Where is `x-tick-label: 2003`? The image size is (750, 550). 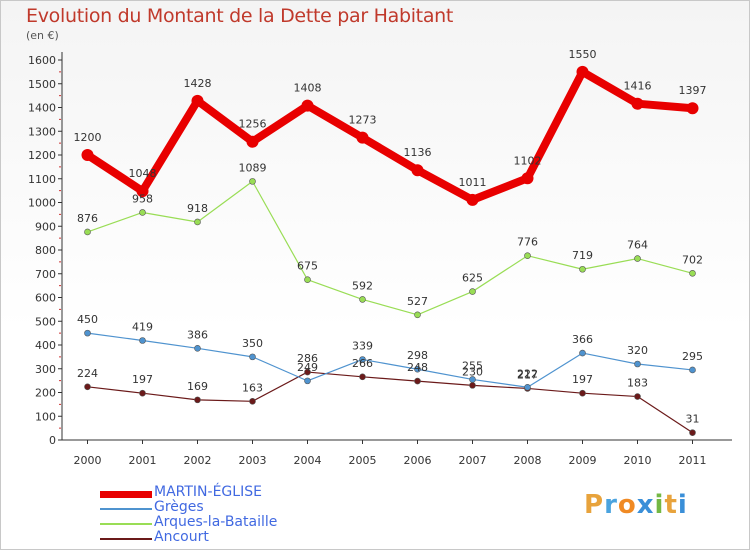
x-tick-label: 2003 is located at coordinates (253, 460).